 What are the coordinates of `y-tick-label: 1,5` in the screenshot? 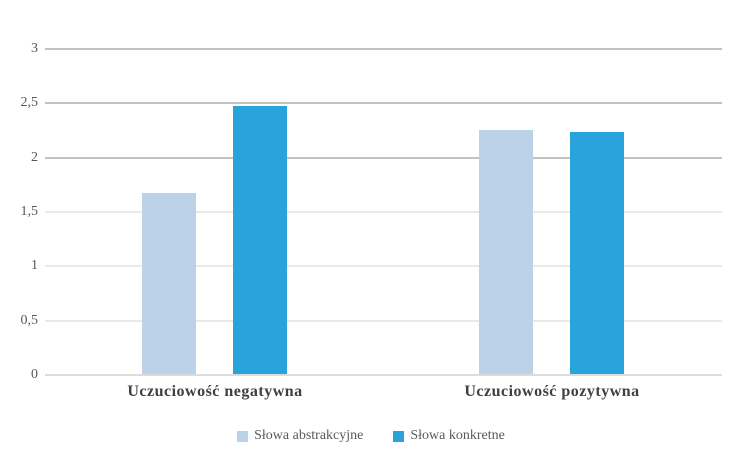 It's located at (29, 211).